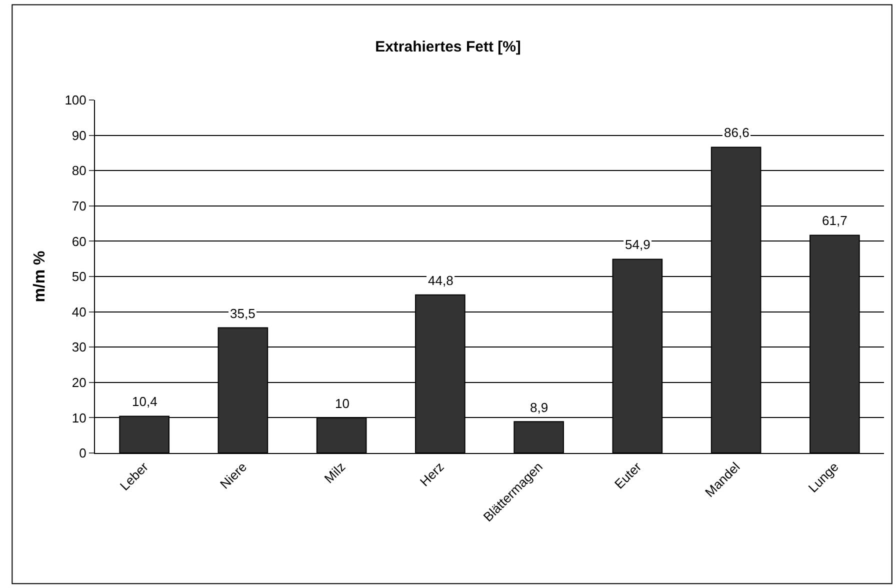 This screenshot has width=896, height=588. I want to click on y-tick-label: 20, so click(79, 382).